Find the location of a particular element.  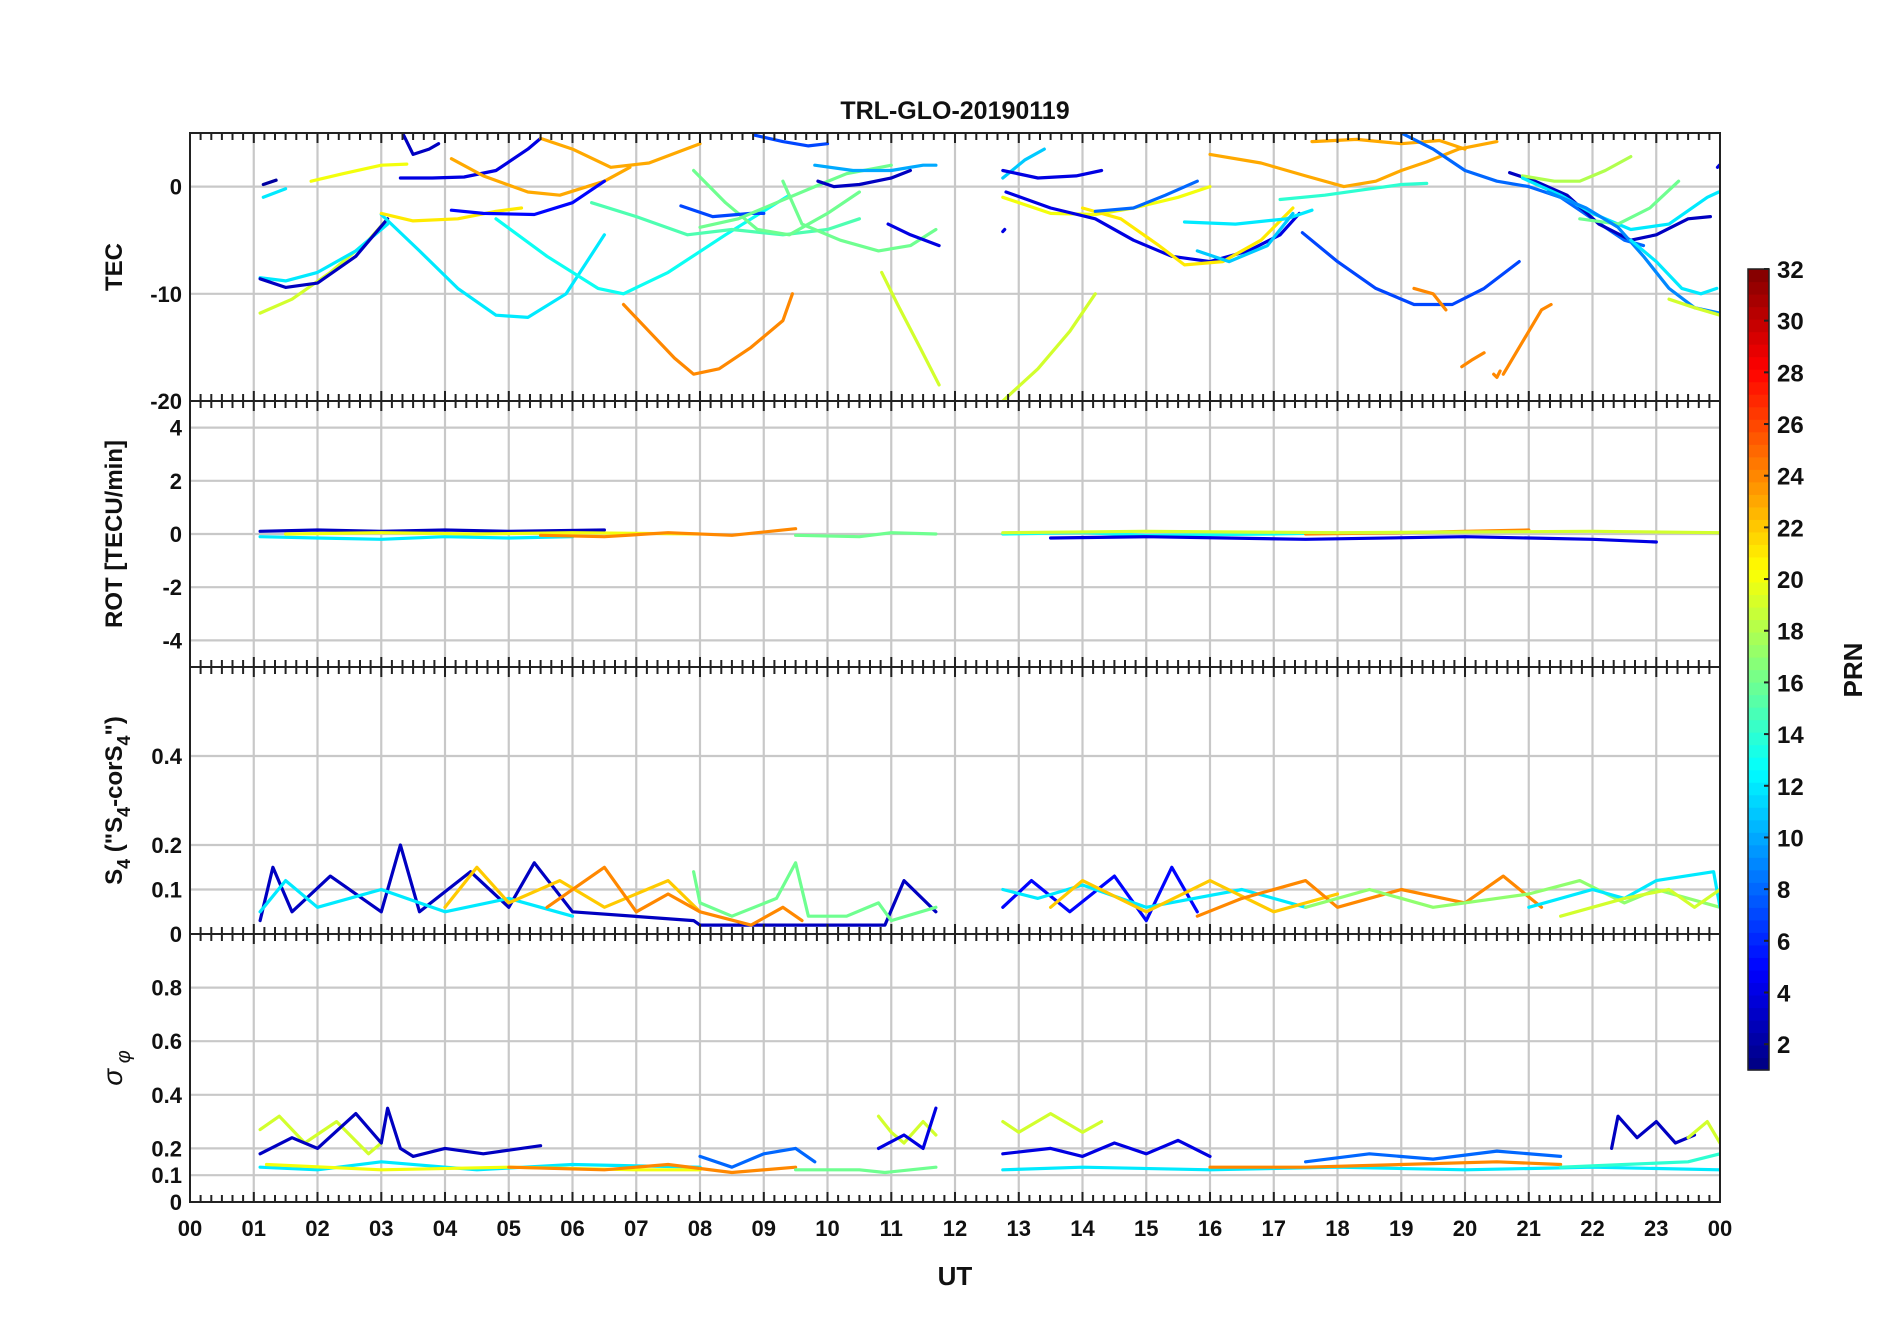

x-tick-label: 17 is located at coordinates (1274, 1228).